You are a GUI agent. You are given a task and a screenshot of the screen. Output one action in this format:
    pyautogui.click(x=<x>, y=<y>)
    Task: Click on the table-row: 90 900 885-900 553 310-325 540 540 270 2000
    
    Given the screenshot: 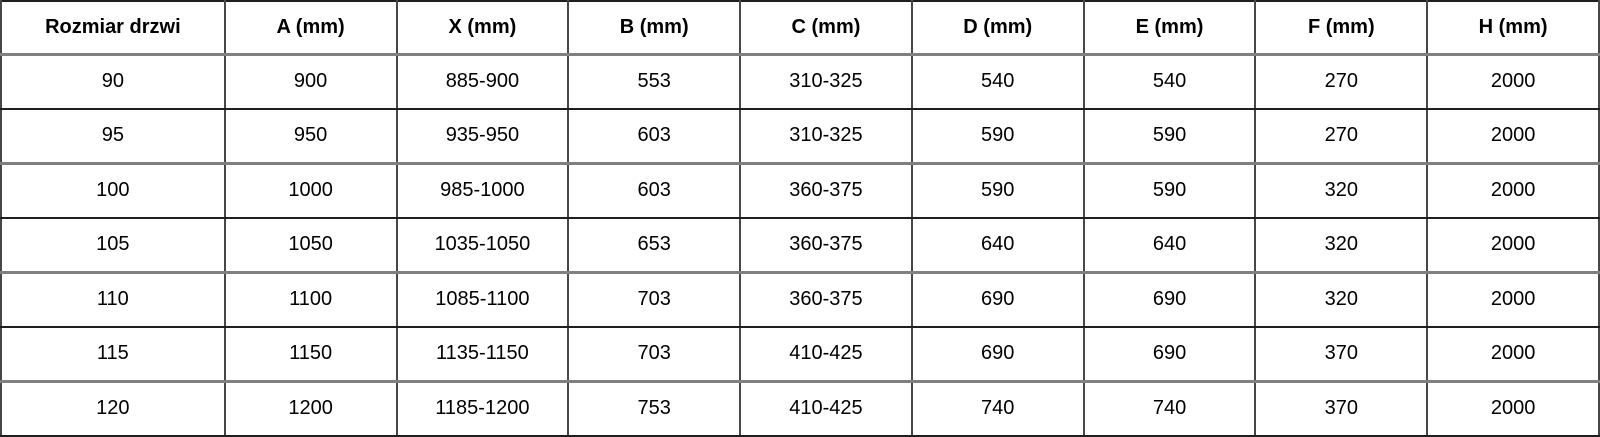 What is the action you would take?
    pyautogui.click(x=800, y=82)
    